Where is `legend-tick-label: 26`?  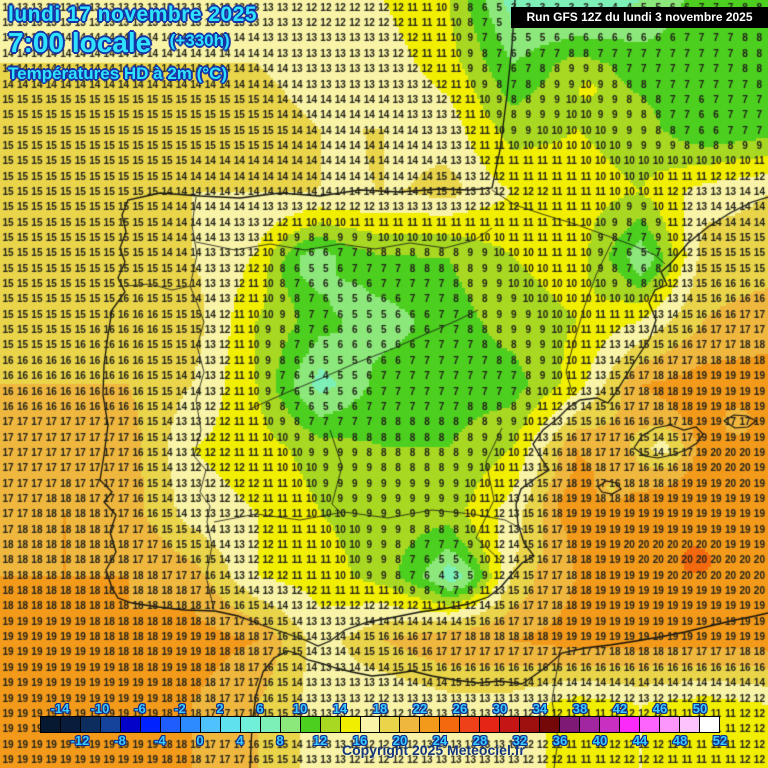
legend-tick-label: 26 is located at coordinates (460, 708).